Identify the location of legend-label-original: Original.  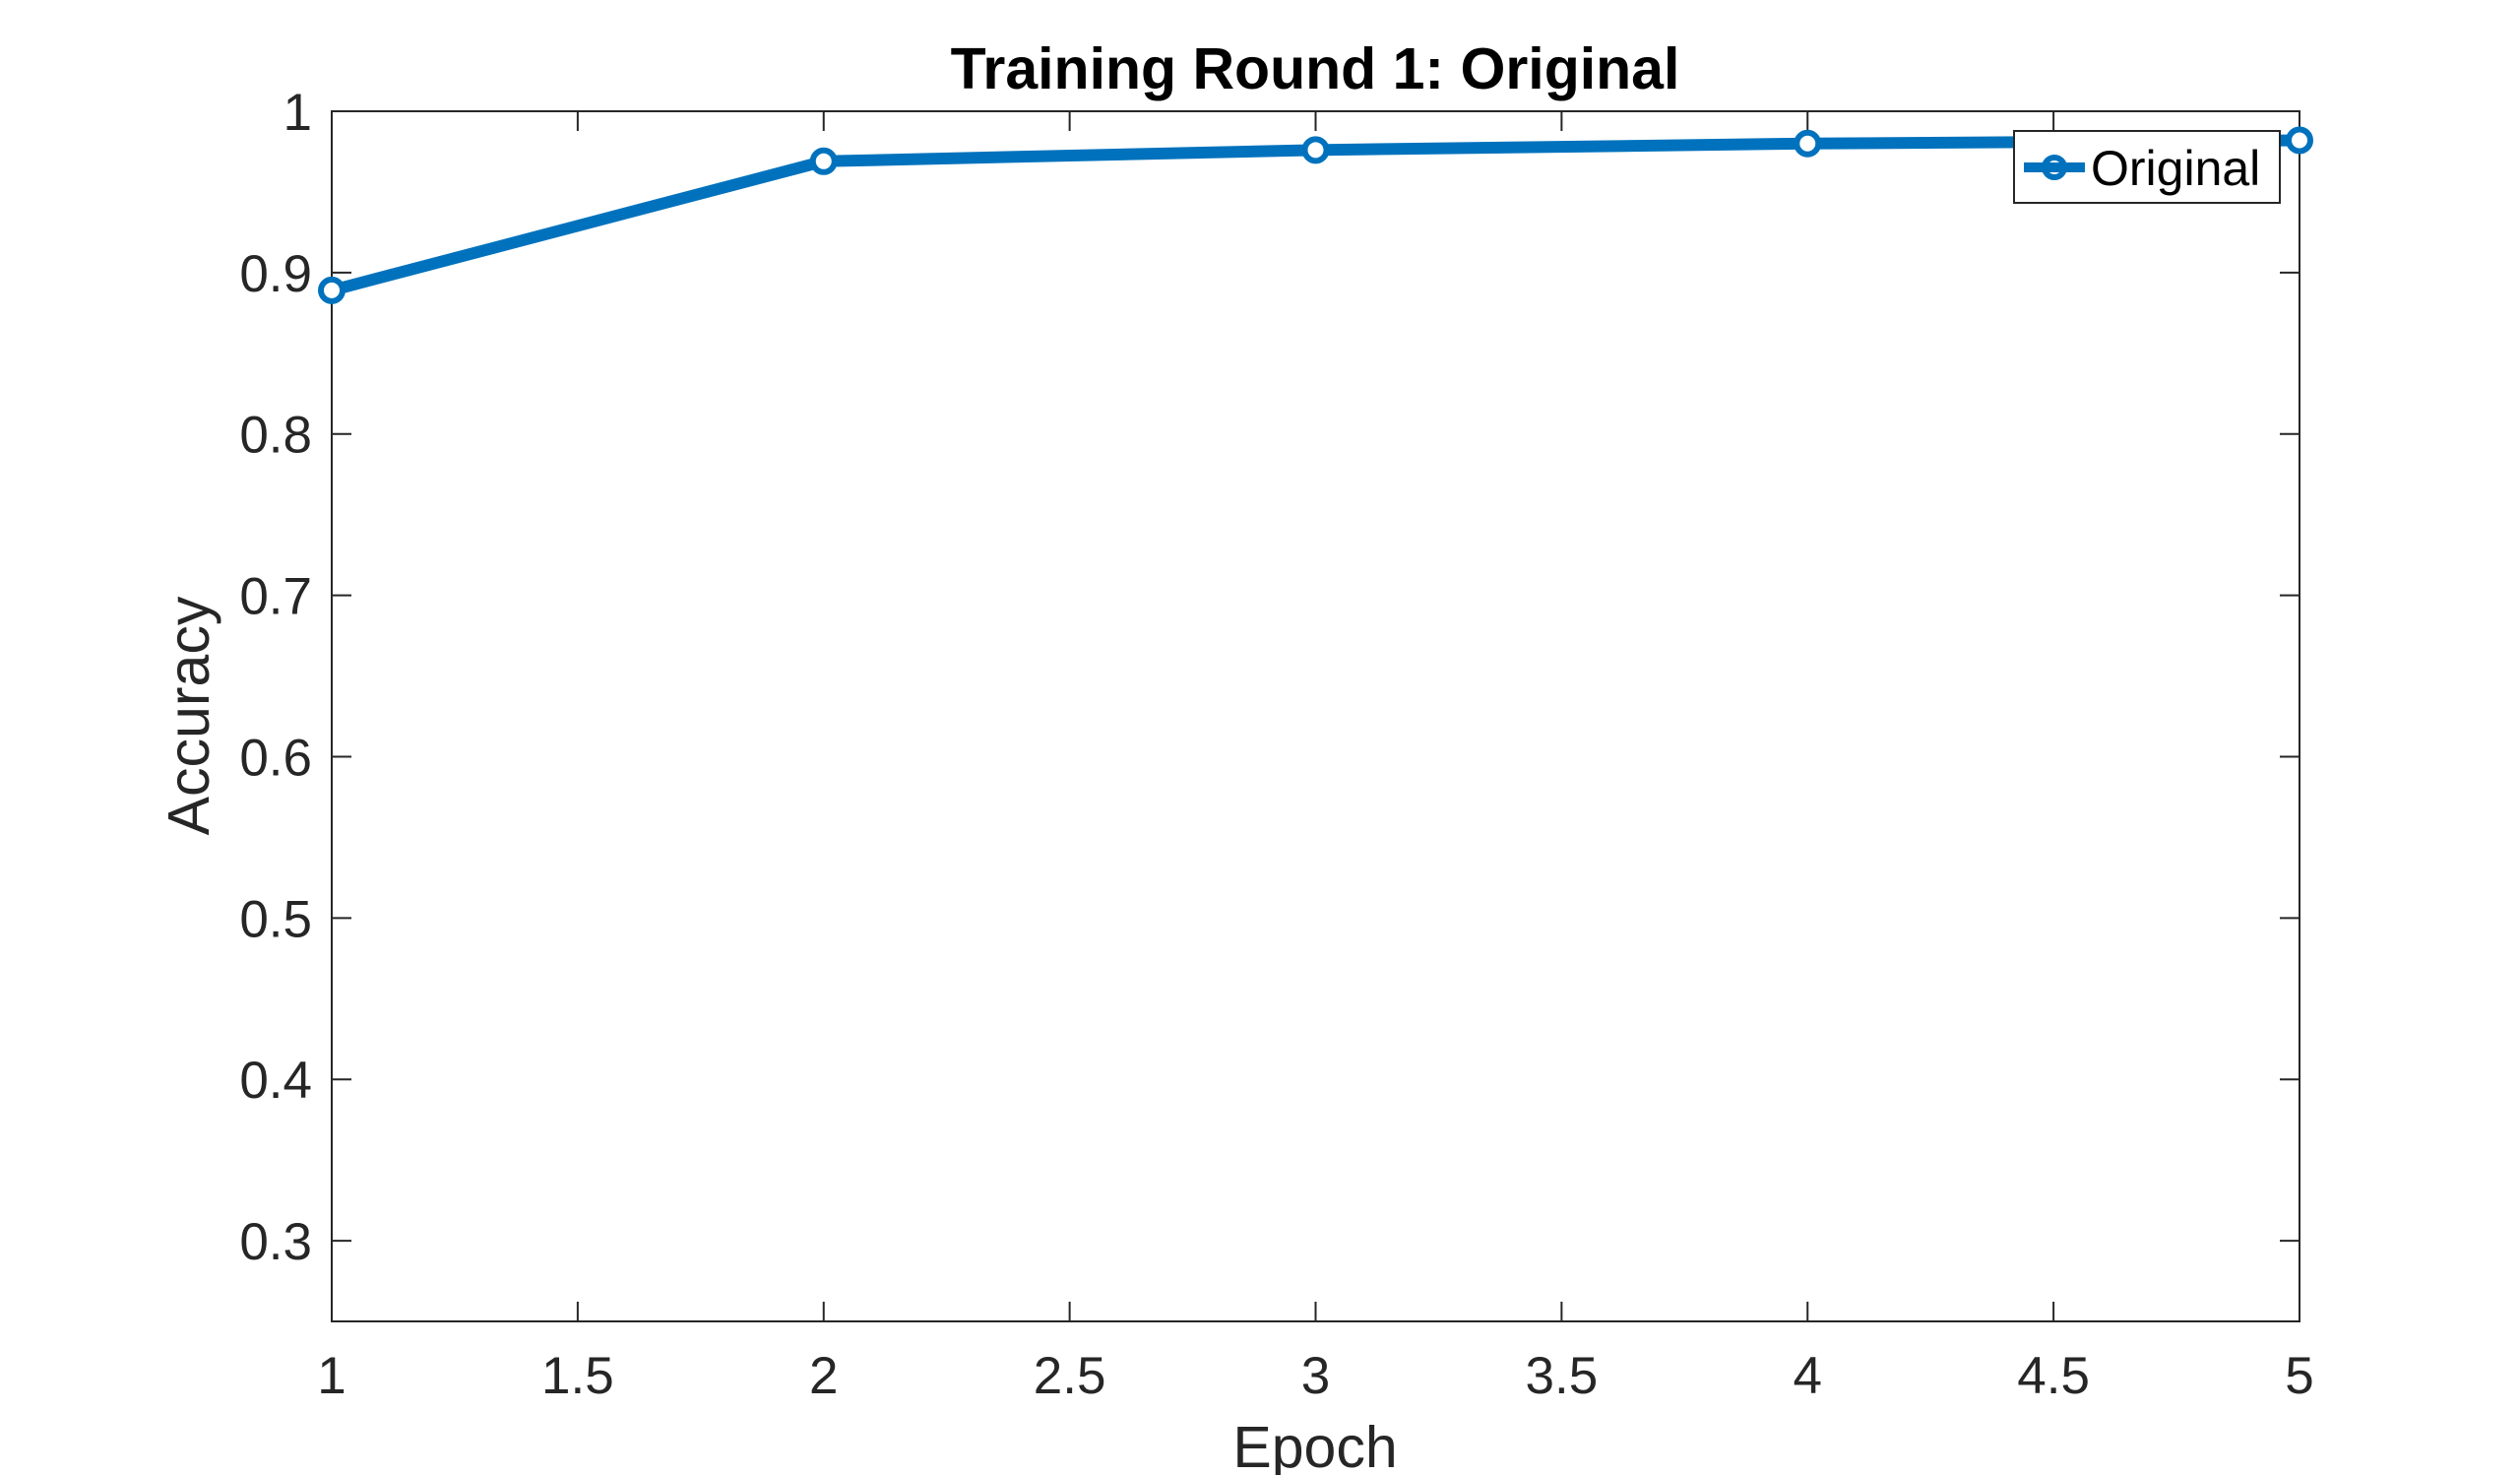
(2175, 168).